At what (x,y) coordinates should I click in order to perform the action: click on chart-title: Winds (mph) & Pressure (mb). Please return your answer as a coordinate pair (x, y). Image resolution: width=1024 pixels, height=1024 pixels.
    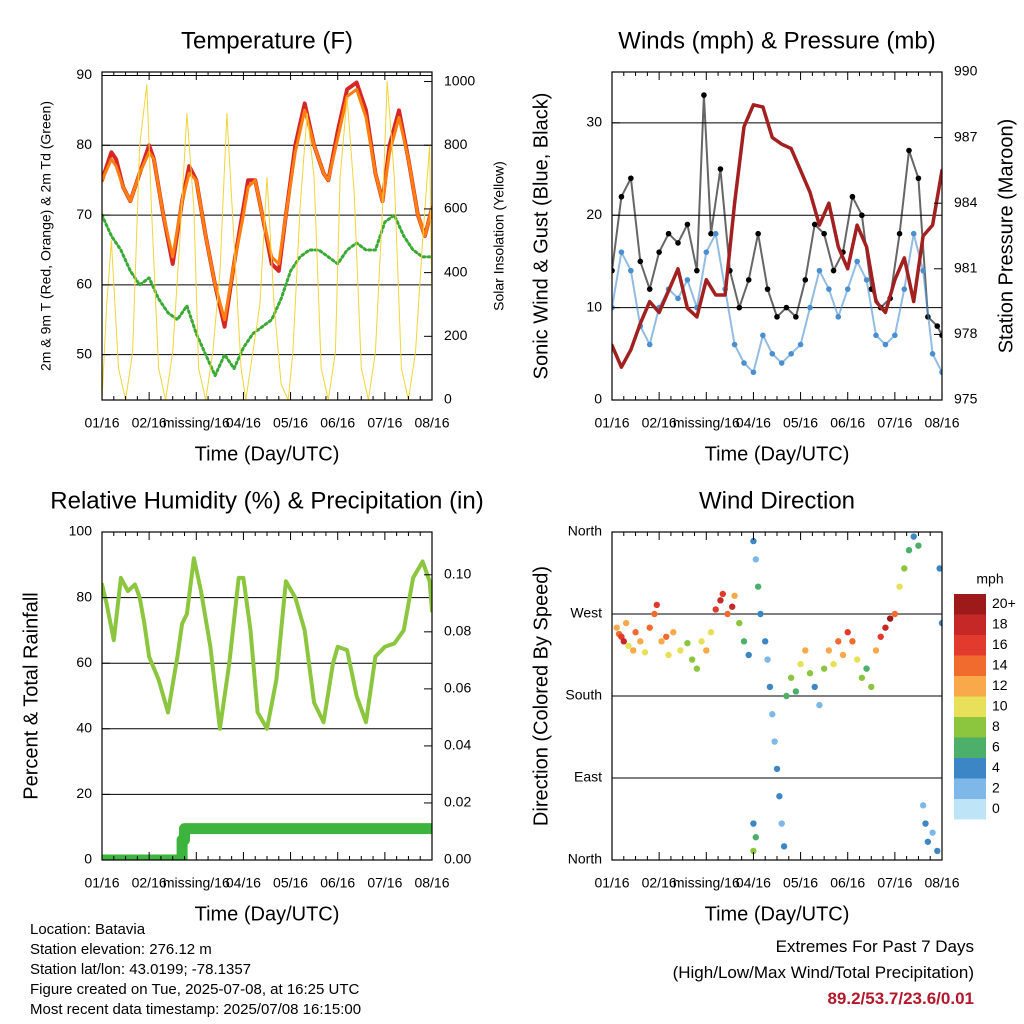
    Looking at the image, I should click on (776, 40).